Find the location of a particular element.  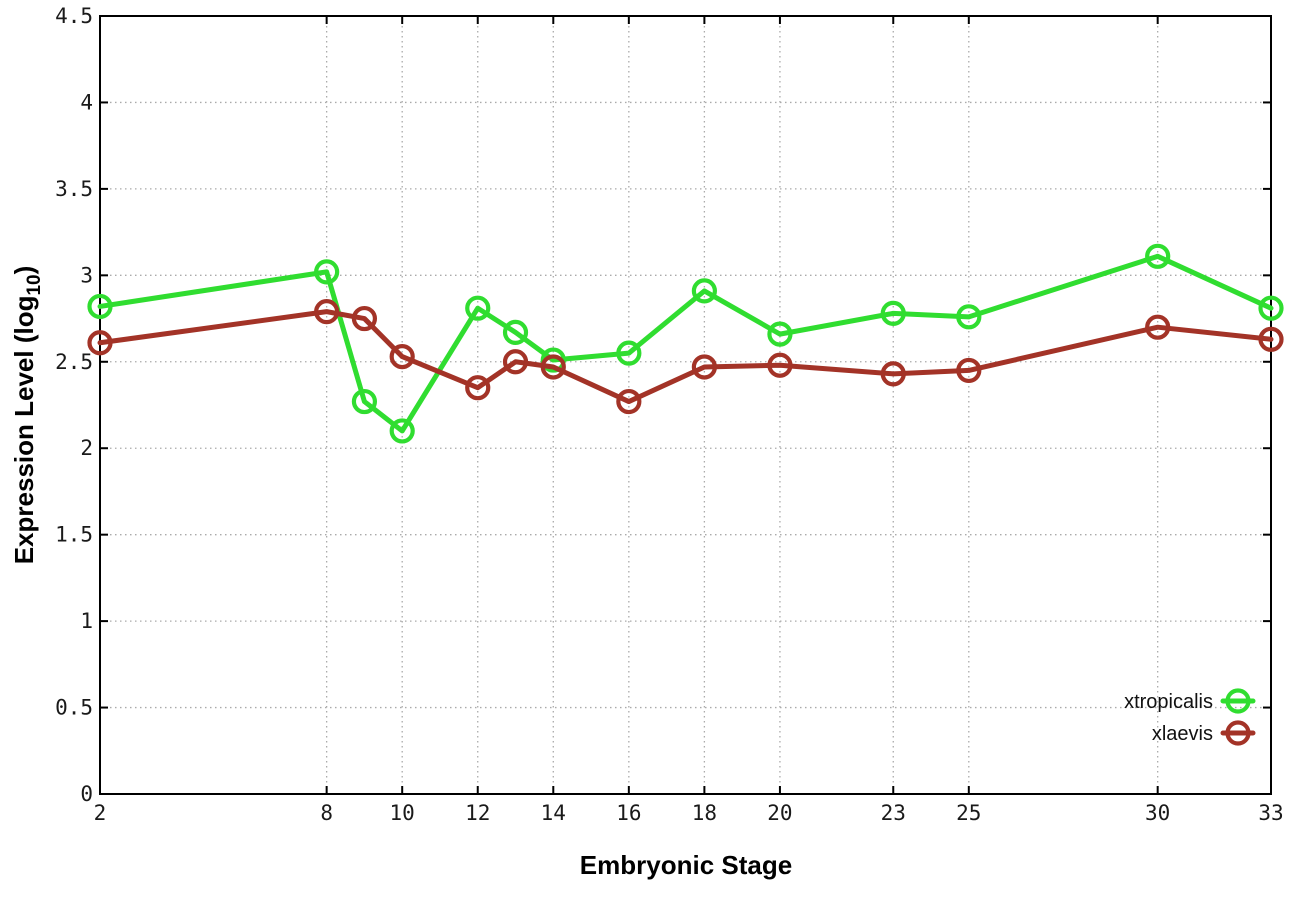

x-tick-label: 2 is located at coordinates (100, 813).